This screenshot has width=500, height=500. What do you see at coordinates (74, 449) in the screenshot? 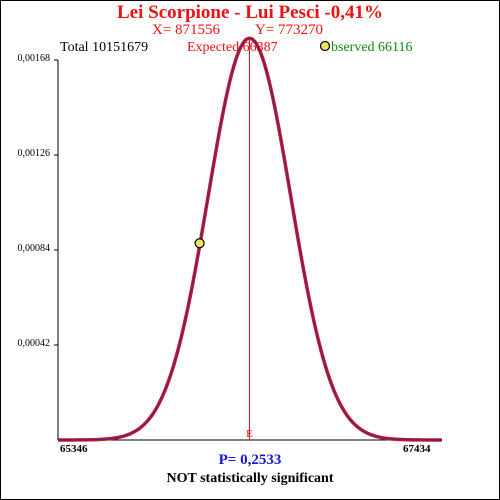
I see `x-tick-min: 65346` at bounding box center [74, 449].